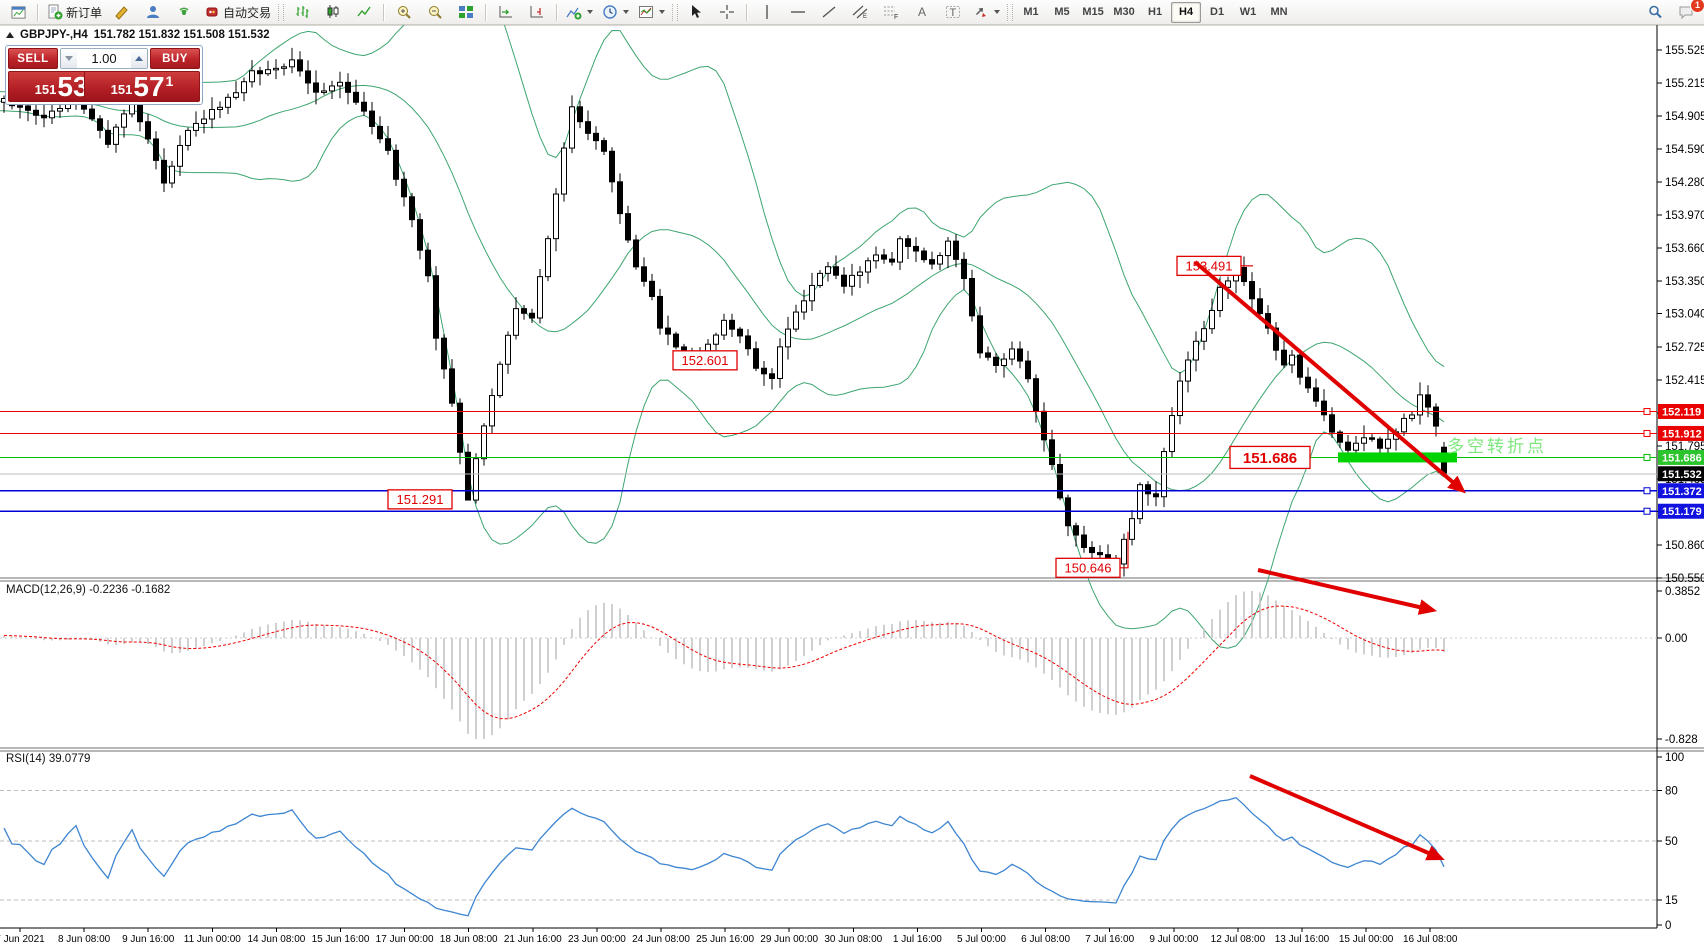 The height and width of the screenshot is (944, 1704). I want to click on tile-windows-button, so click(466, 12).